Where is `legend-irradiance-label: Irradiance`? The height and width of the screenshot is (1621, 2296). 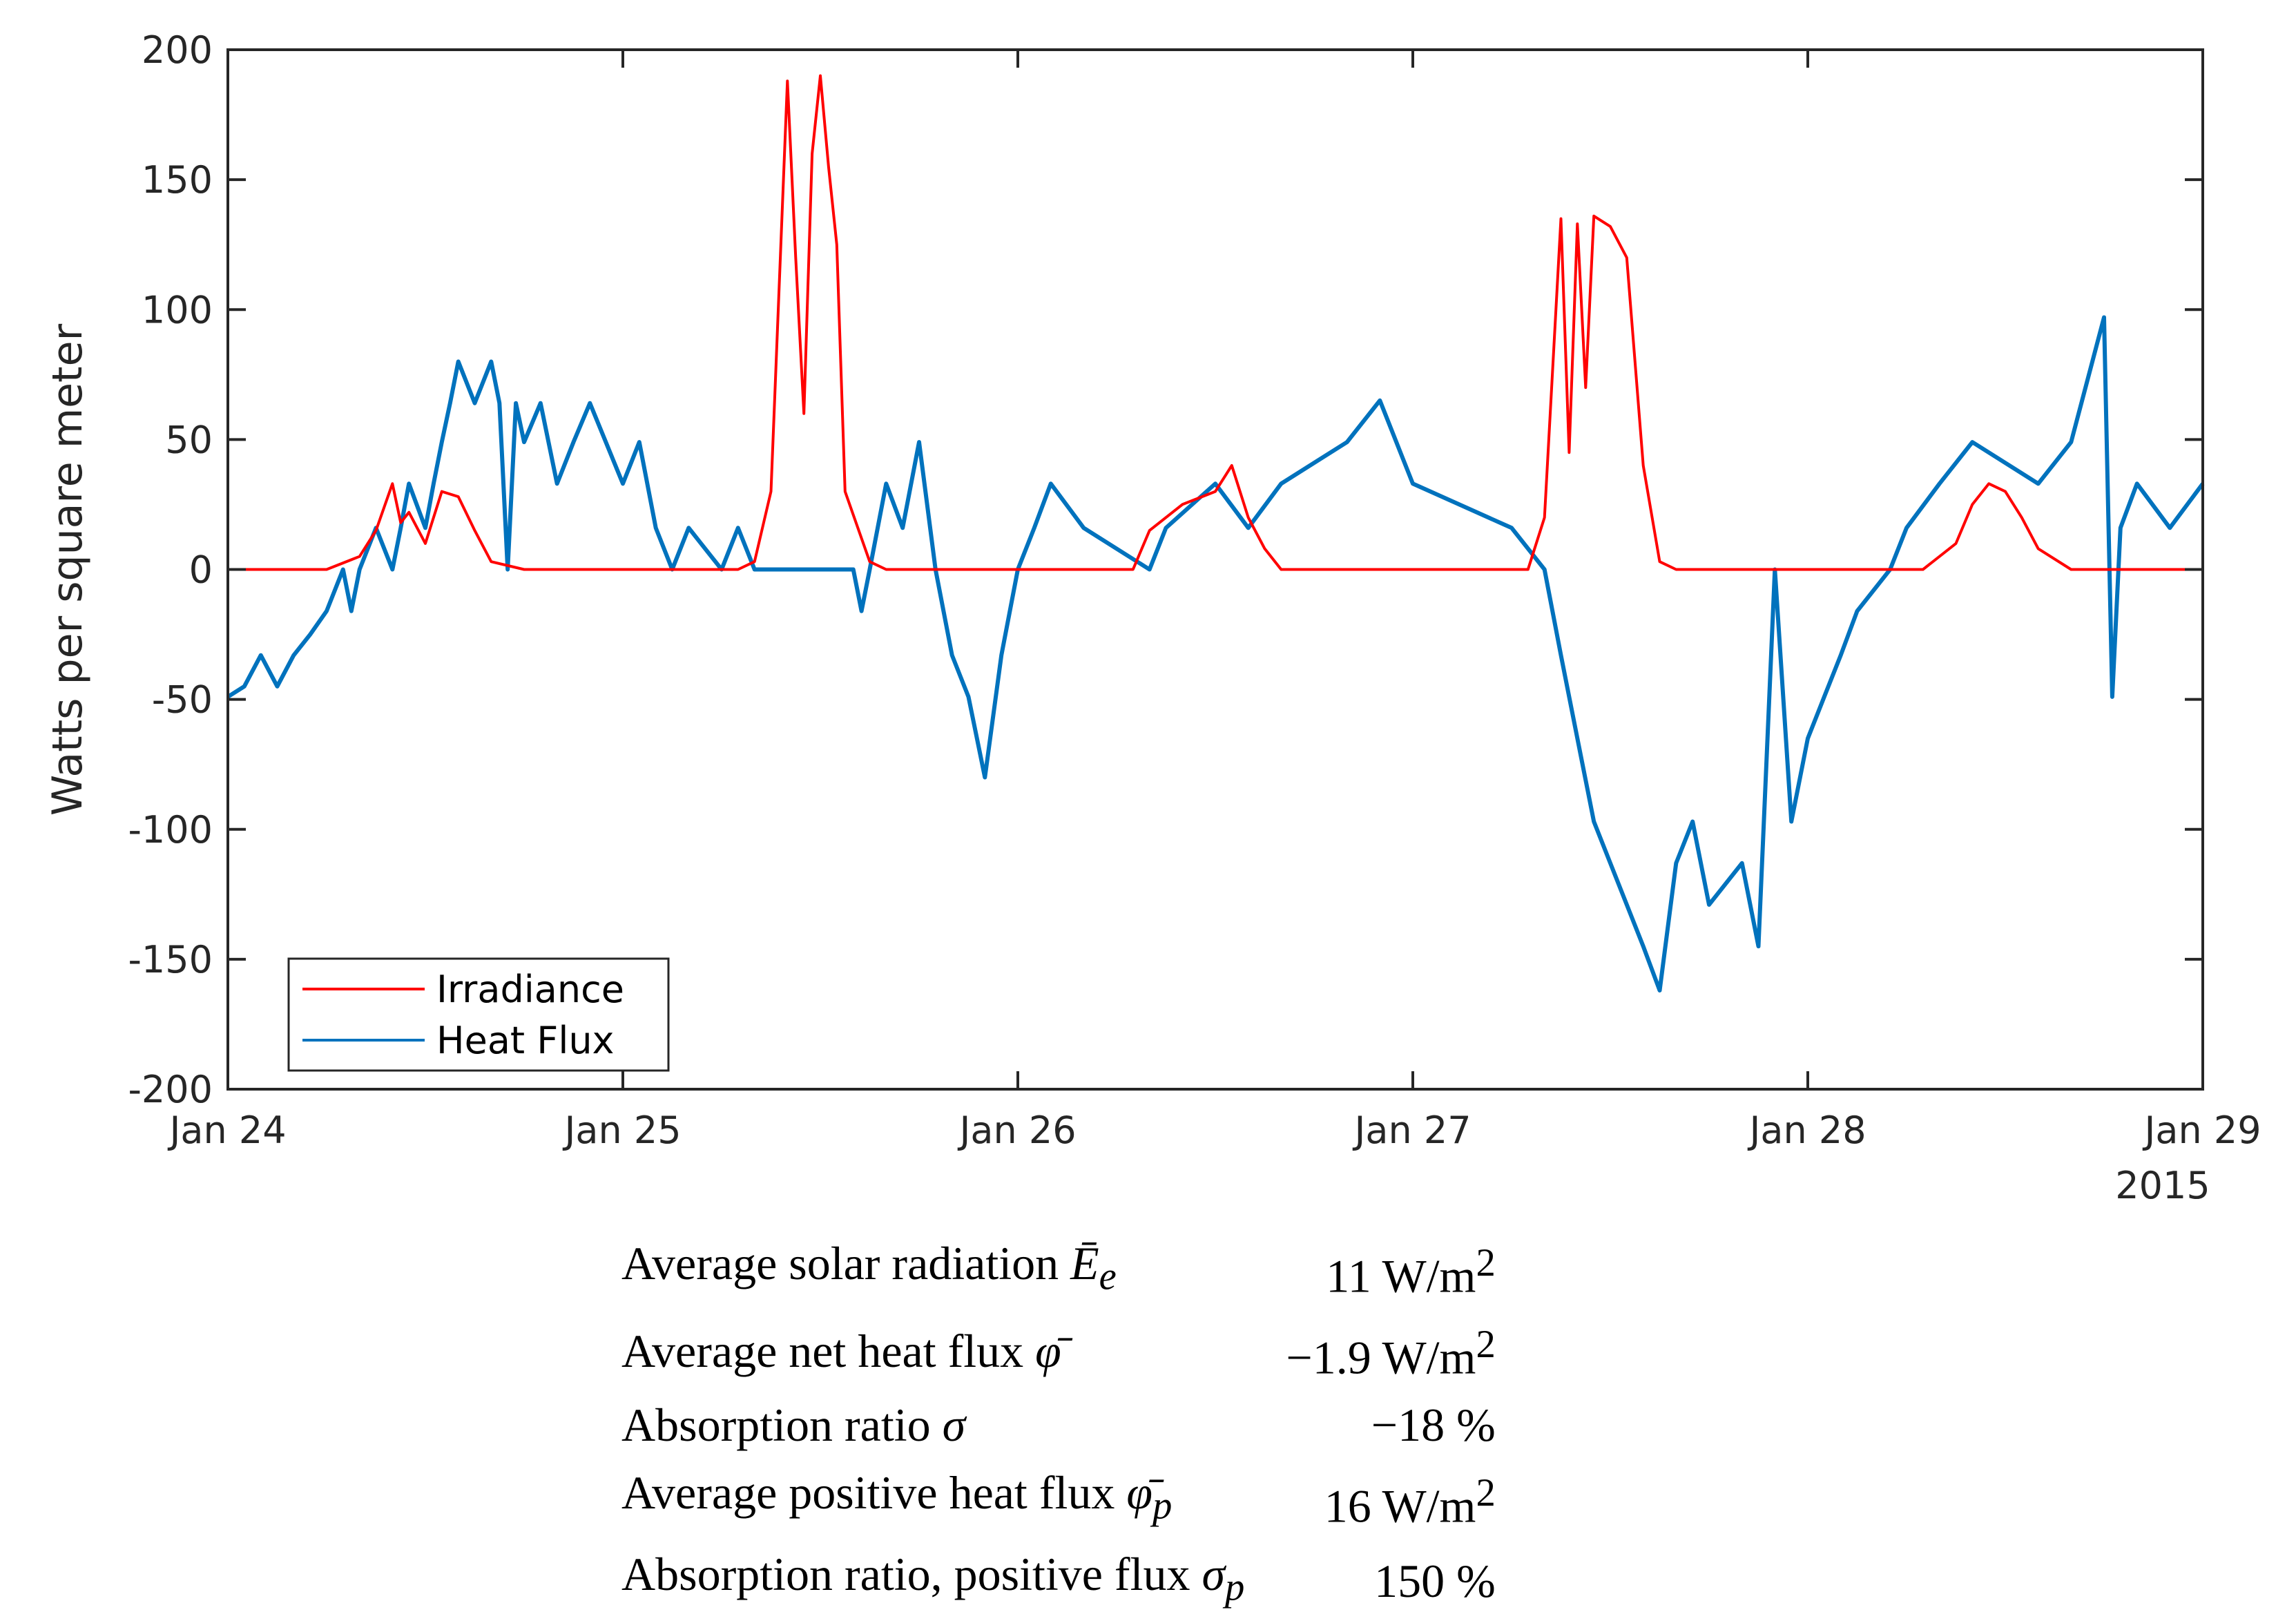
legend-irradiance-label: Irradiance is located at coordinates (530, 989).